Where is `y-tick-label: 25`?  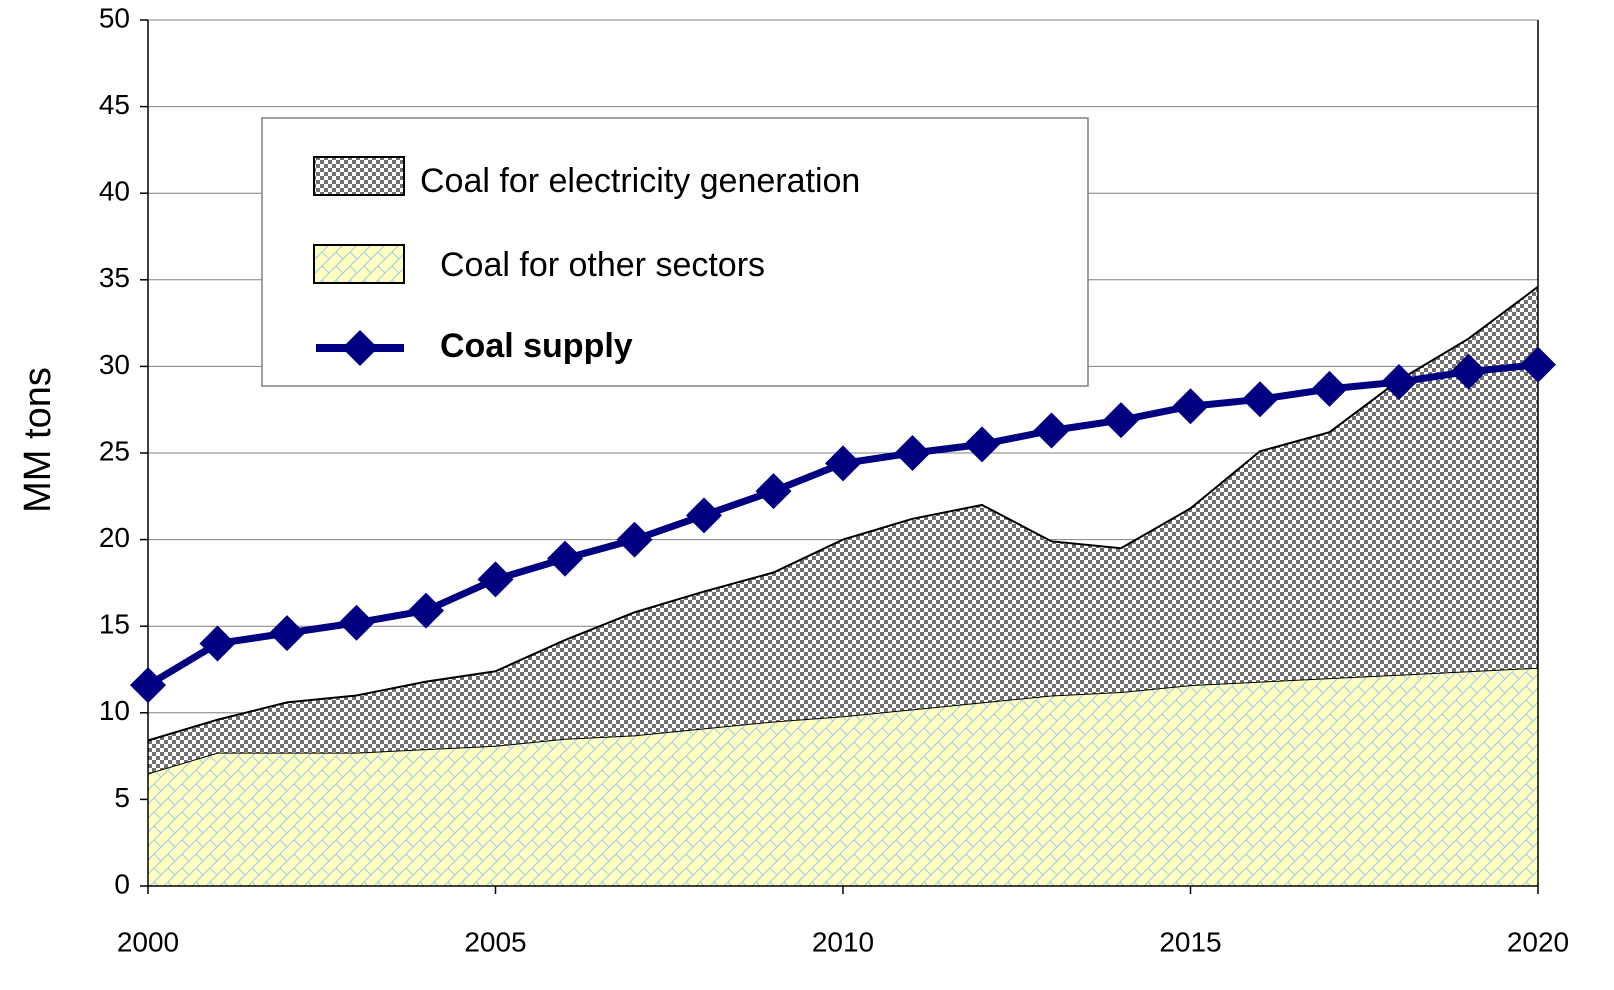
y-tick-label: 25 is located at coordinates (114, 450).